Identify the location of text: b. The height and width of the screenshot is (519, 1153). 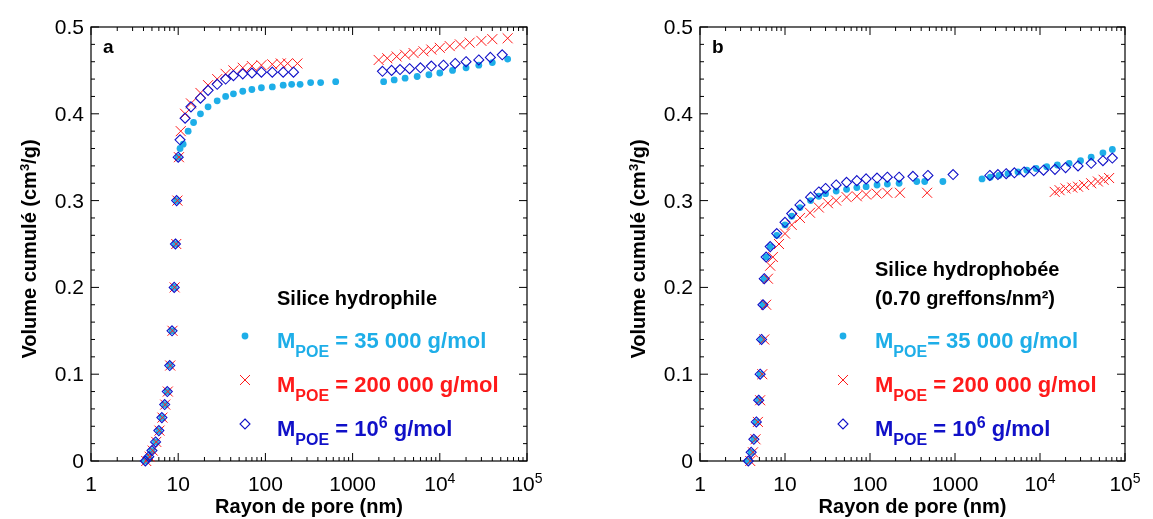
(718, 46).